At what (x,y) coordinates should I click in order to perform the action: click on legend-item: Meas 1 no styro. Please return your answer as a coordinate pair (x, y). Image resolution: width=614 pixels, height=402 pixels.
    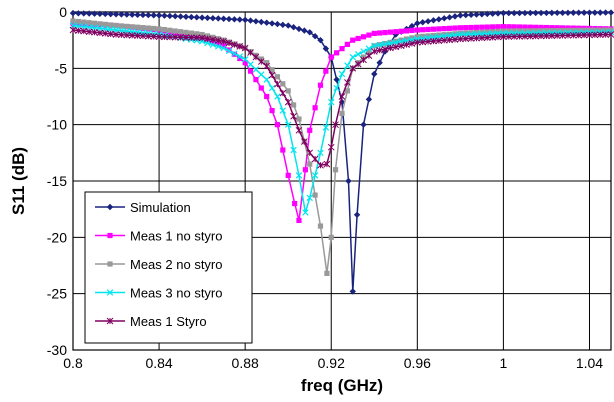
    Looking at the image, I should click on (159, 236).